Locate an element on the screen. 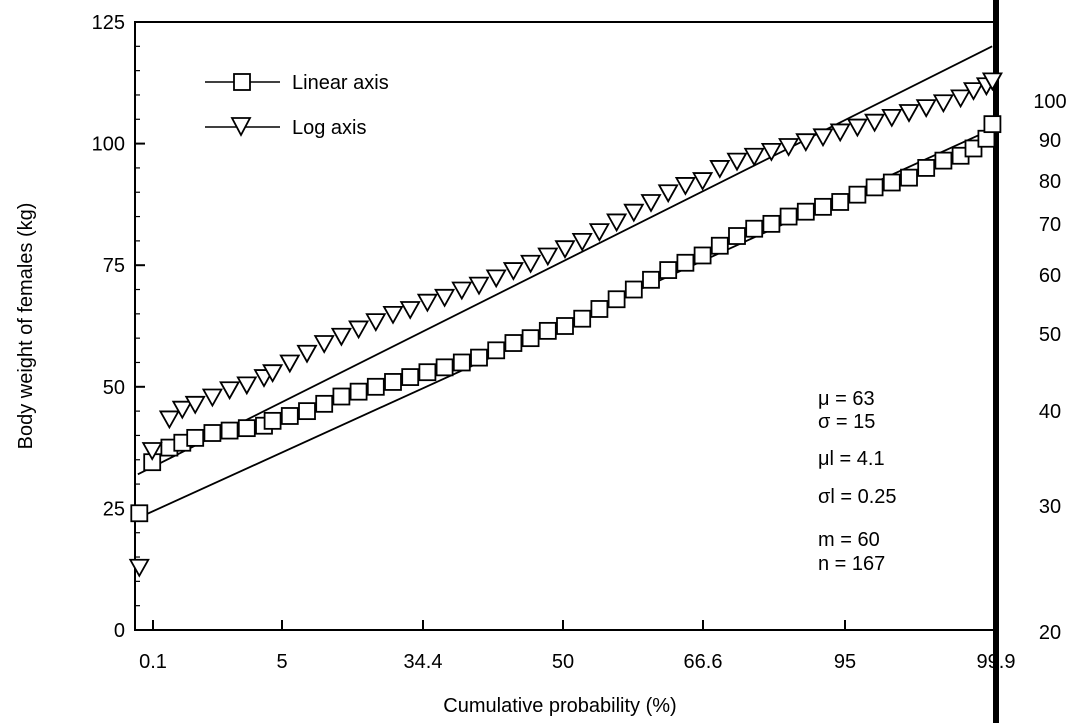 This screenshot has width=1083, height=723. right-tick-label: 70 is located at coordinates (1050, 225).